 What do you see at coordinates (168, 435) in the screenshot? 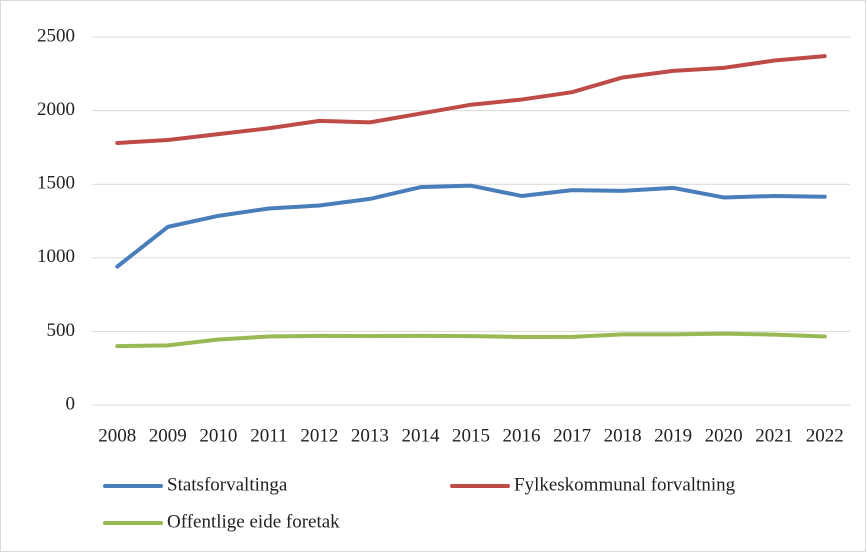
I see `x-tick-label: 2009` at bounding box center [168, 435].